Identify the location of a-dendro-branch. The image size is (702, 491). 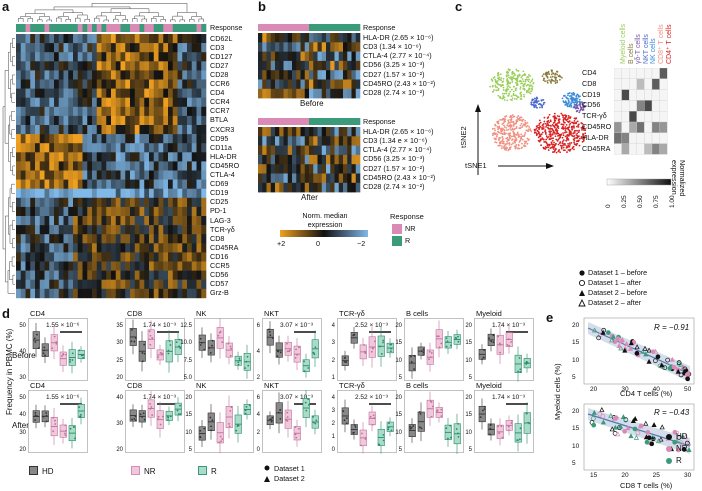
(130, 10).